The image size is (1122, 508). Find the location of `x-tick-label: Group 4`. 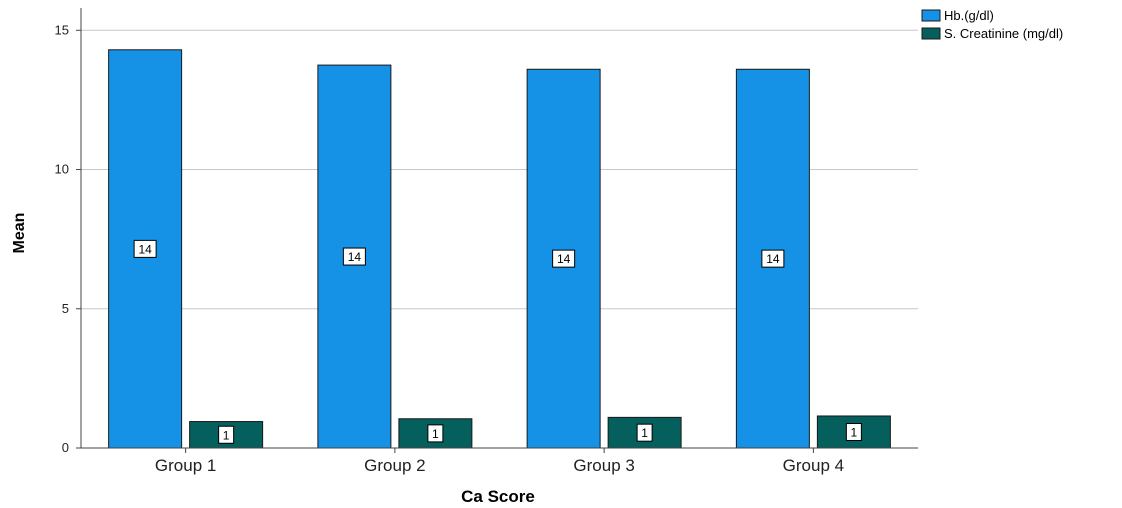

x-tick-label: Group 4 is located at coordinates (813, 465).